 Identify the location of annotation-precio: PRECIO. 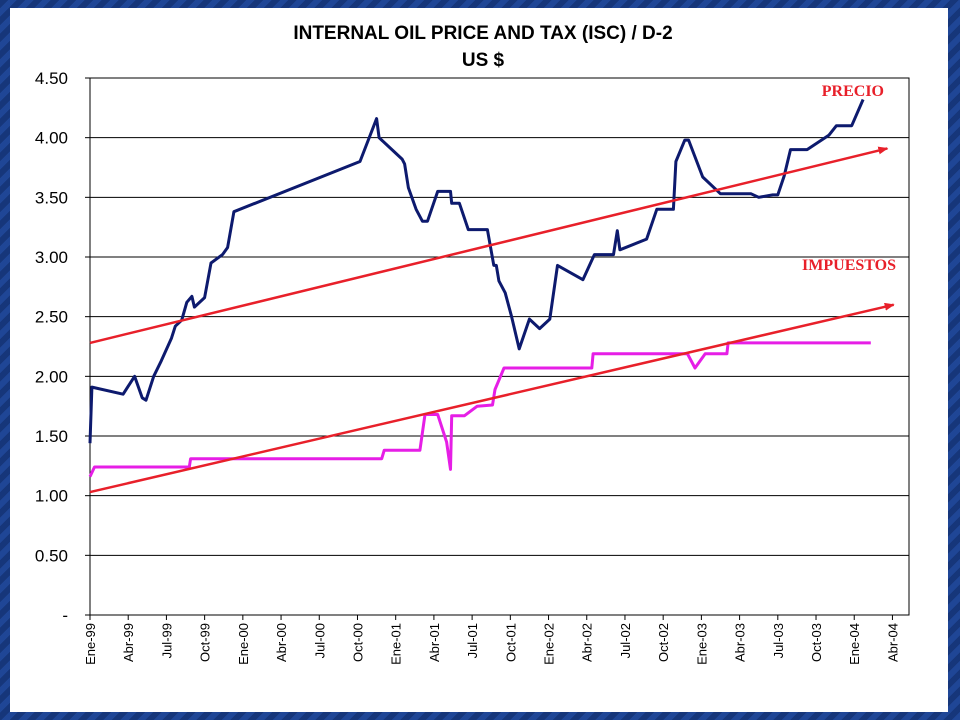
(853, 91).